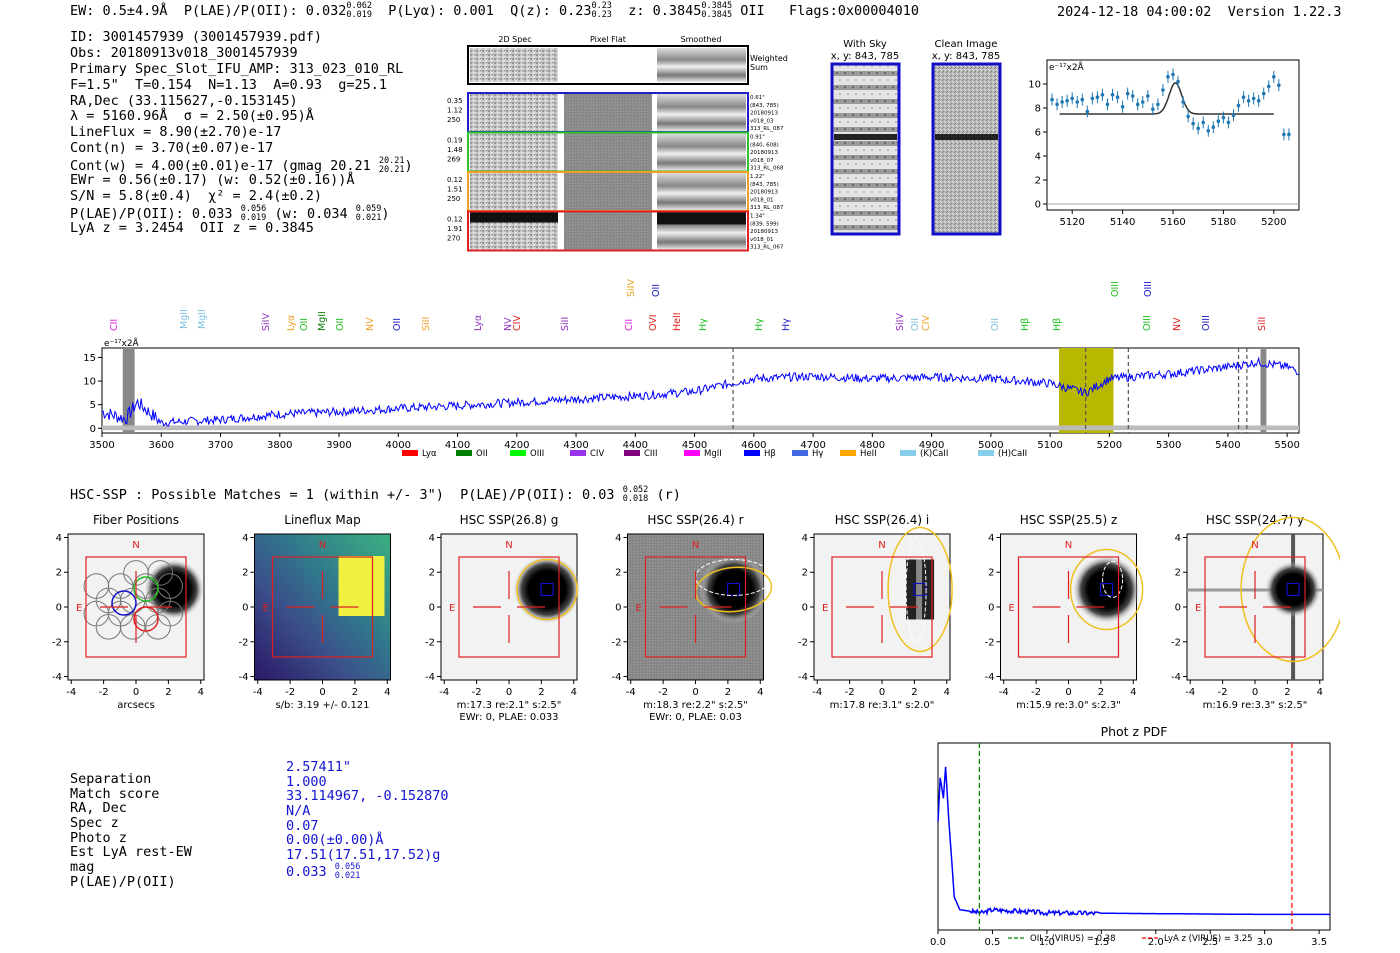 The width and height of the screenshot is (1400, 953). I want to click on cutout-right-label: 1.22", so click(757, 177).